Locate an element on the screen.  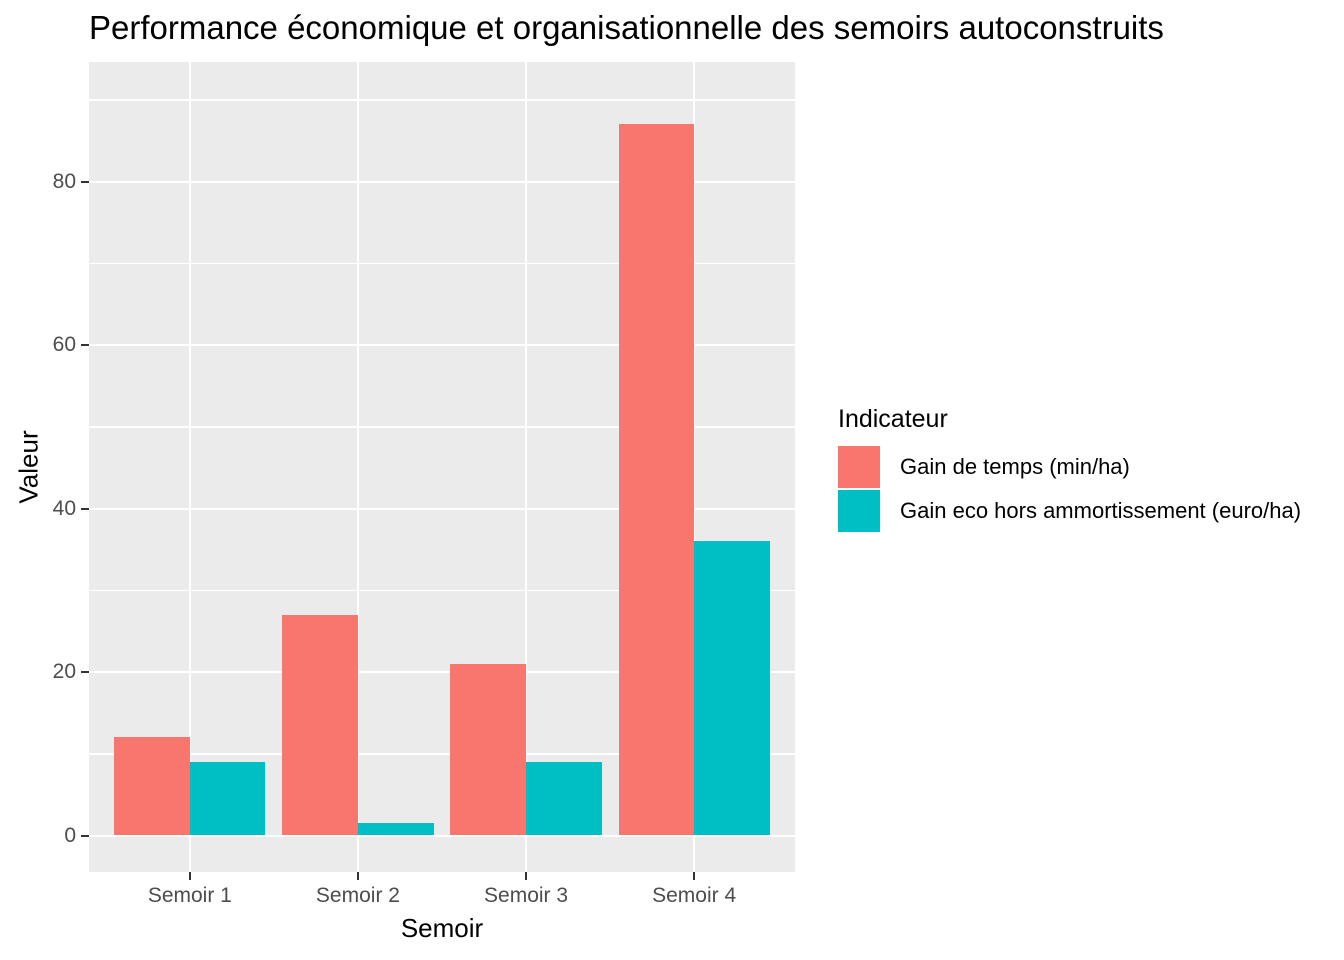
legend-item-label-1: Gain de temps (min/ha) is located at coordinates (1015, 466).